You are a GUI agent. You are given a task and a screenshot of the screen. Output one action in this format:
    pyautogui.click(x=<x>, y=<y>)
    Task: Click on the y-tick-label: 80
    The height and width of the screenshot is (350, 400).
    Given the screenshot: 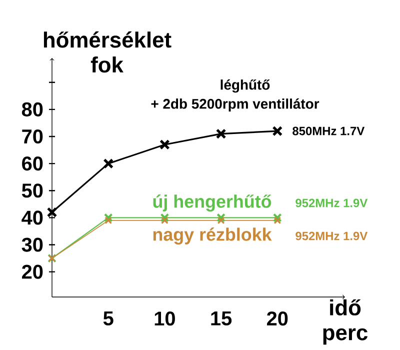 What is the action you would take?
    pyautogui.click(x=32, y=109)
    